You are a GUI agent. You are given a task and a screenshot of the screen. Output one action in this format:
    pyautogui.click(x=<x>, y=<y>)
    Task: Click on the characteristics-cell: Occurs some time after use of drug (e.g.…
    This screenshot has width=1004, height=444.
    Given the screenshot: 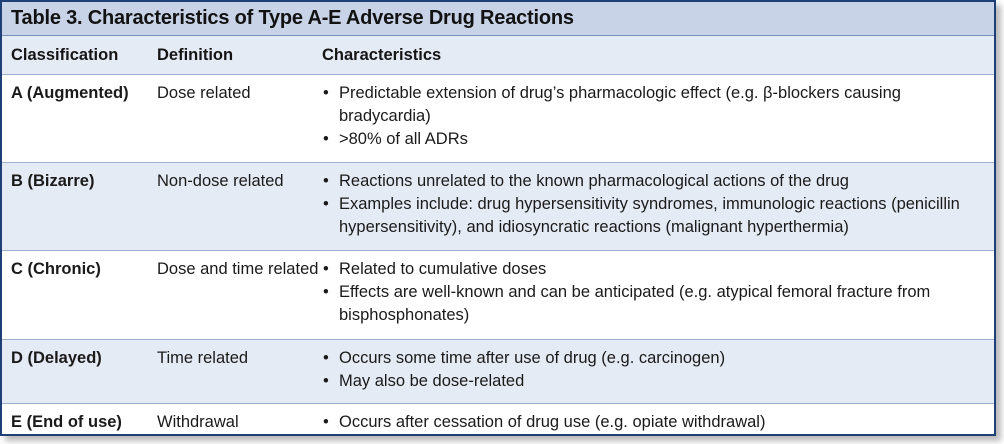 What is the action you would take?
    pyautogui.click(x=647, y=370)
    